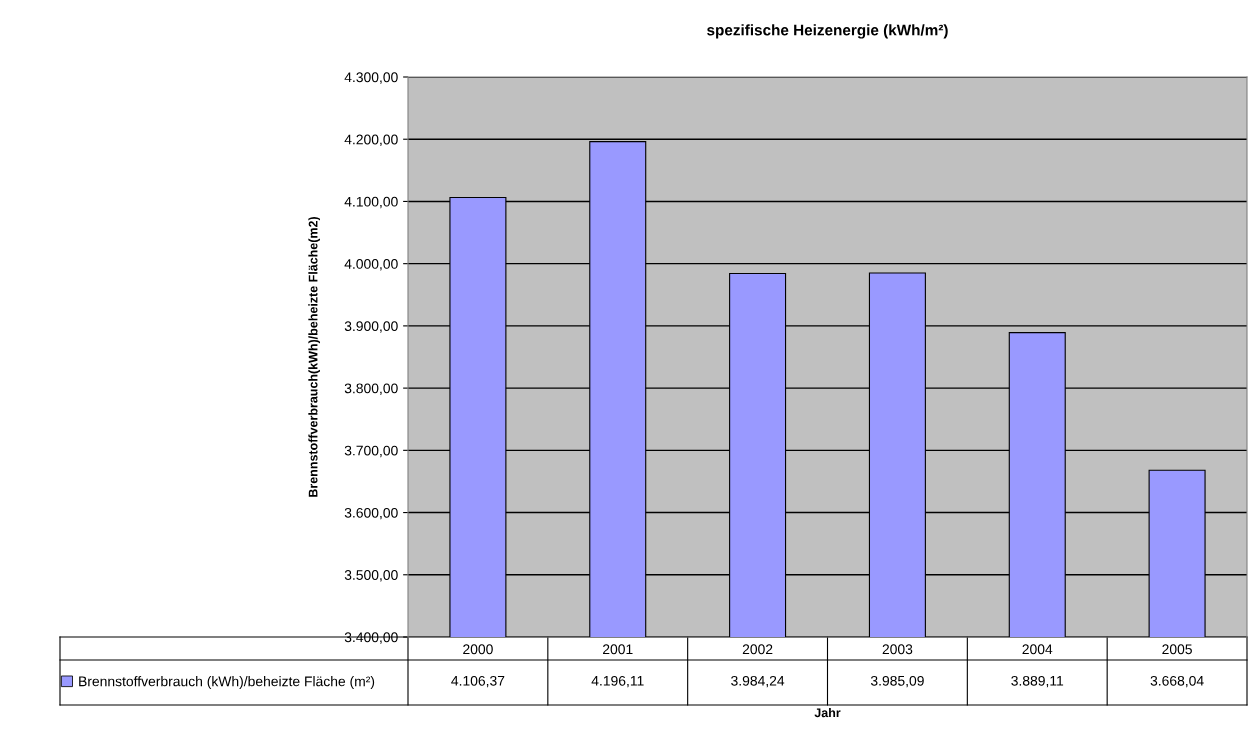 The width and height of the screenshot is (1249, 748). I want to click on x-tick-label: 2003, so click(897, 649).